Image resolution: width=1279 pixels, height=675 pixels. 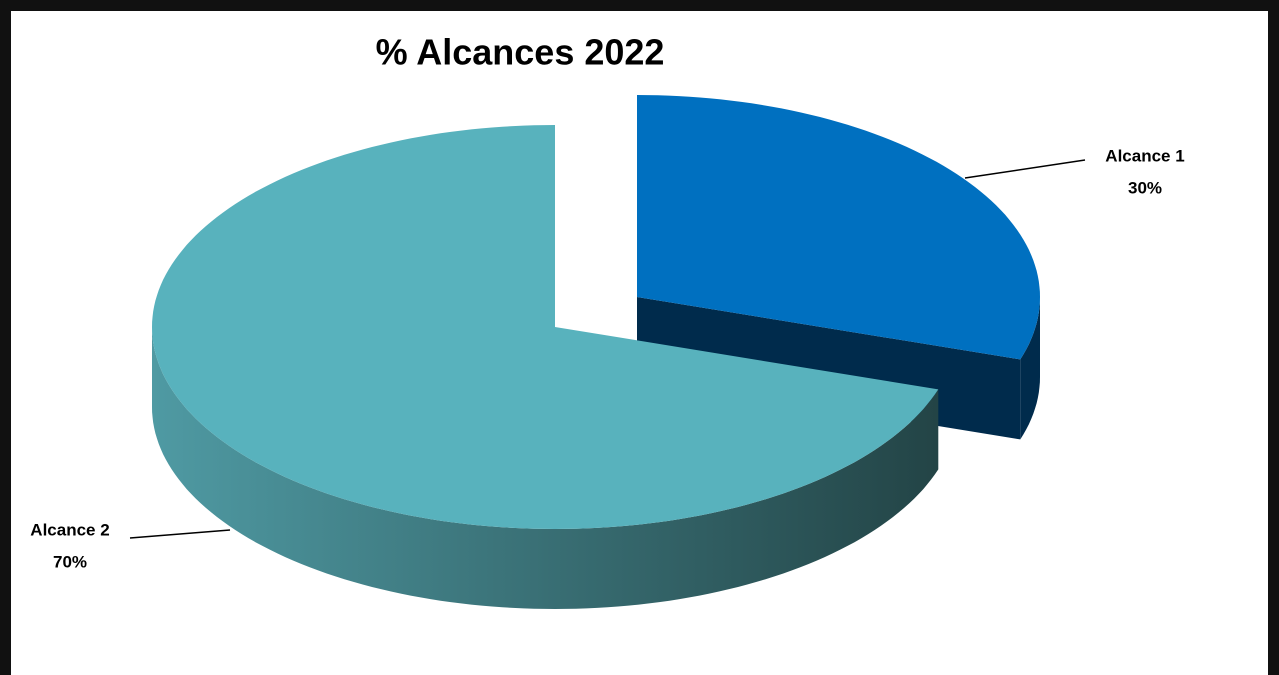 What do you see at coordinates (520, 52) in the screenshot?
I see `chart-title: % Alcances 2022` at bounding box center [520, 52].